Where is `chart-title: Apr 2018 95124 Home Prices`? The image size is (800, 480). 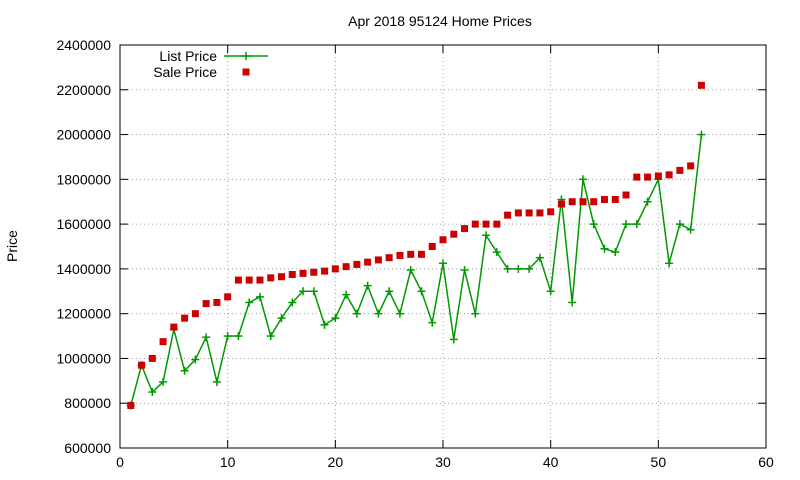 chart-title: Apr 2018 95124 Home Prices is located at coordinates (440, 21).